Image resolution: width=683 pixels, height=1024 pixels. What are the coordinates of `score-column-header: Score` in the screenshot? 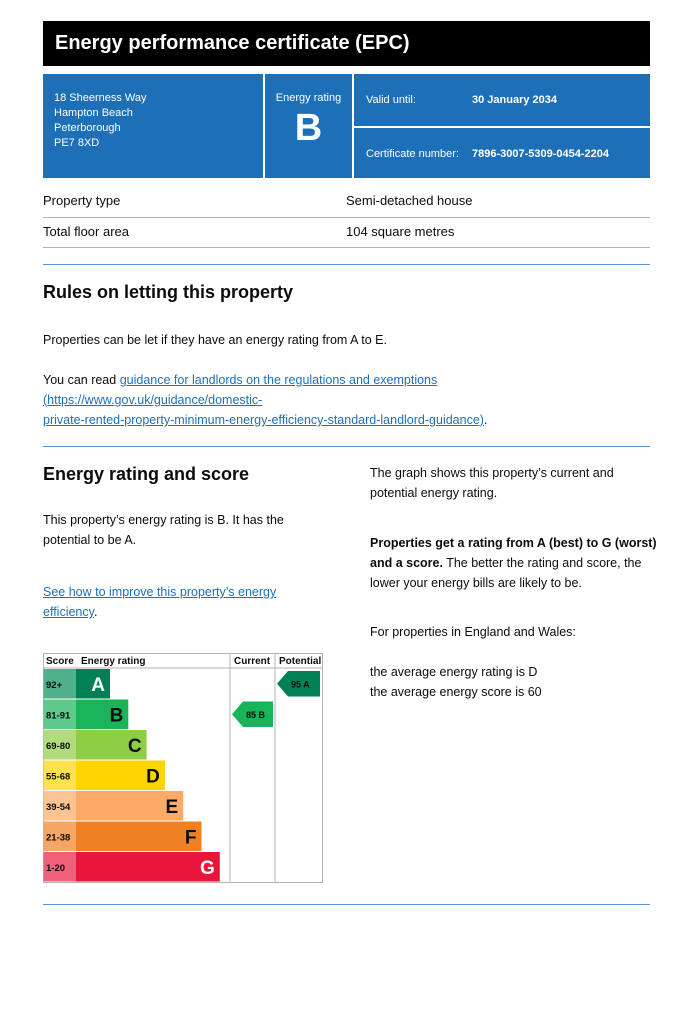 It's located at (60, 661).